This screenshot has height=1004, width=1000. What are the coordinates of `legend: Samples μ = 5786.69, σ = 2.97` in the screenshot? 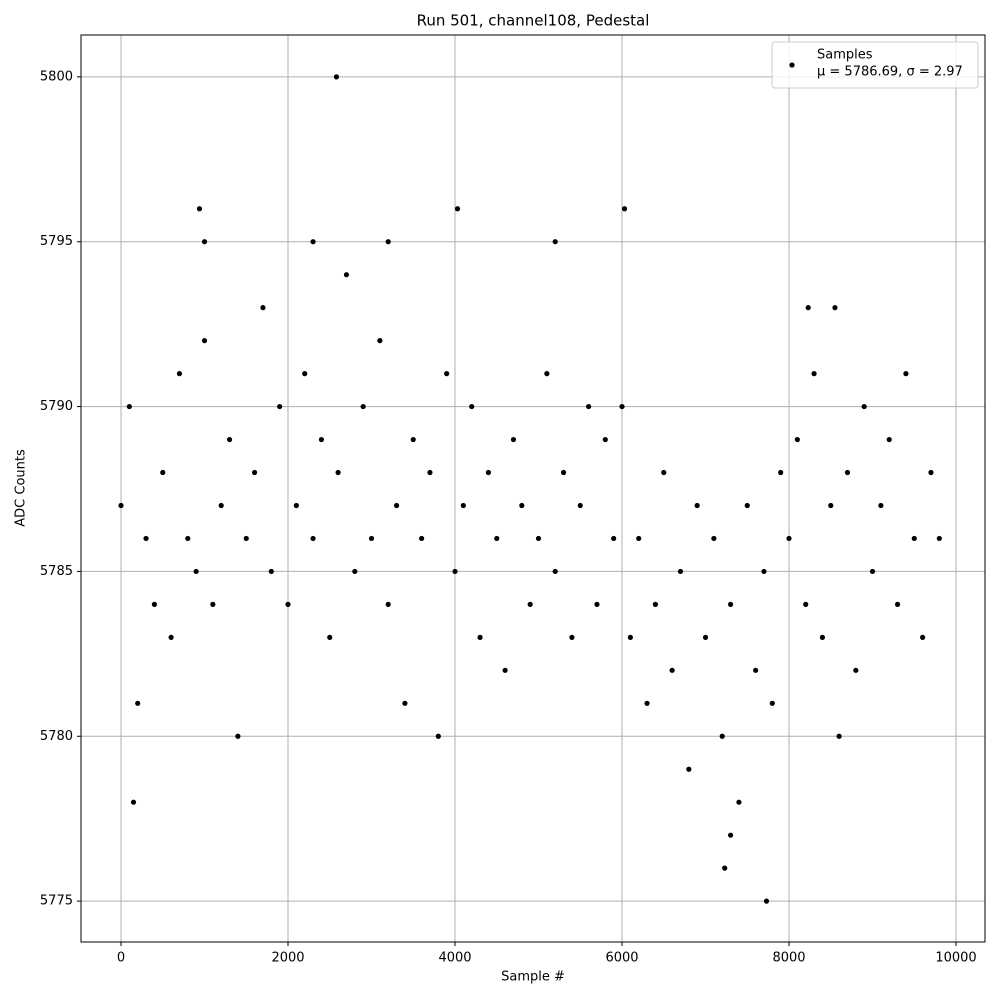 It's located at (875, 65).